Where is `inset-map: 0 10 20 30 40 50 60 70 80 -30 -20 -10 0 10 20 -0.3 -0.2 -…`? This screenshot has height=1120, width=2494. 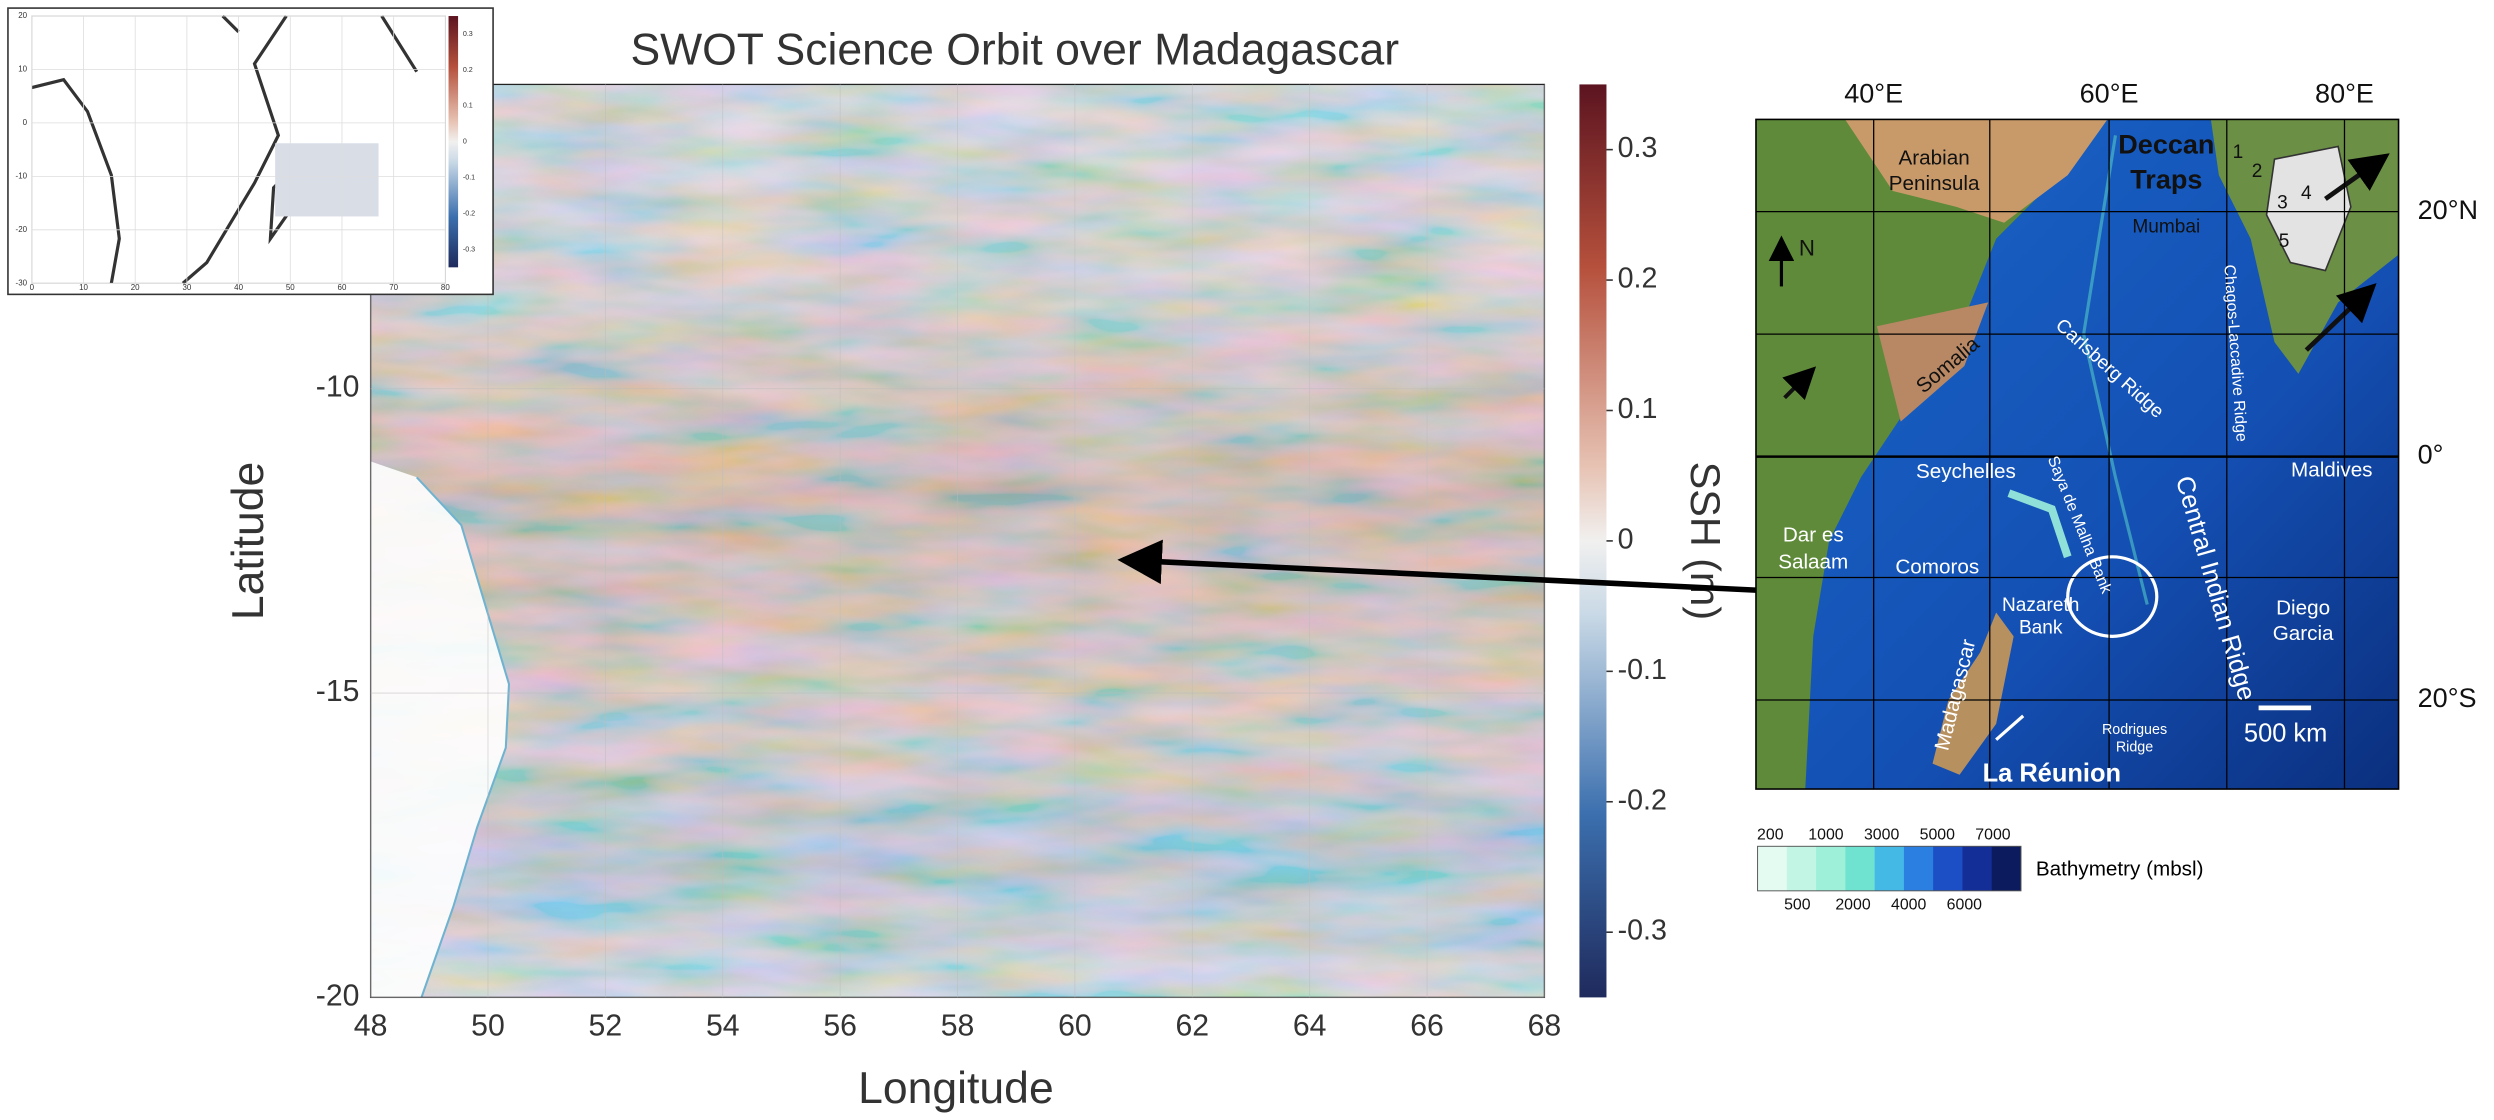
inset-map: 0 10 20 30 40 50 60 70 80 -30 -20 -10 0 10 20 -0.3 -0.2 -… is located at coordinates (250, 151).